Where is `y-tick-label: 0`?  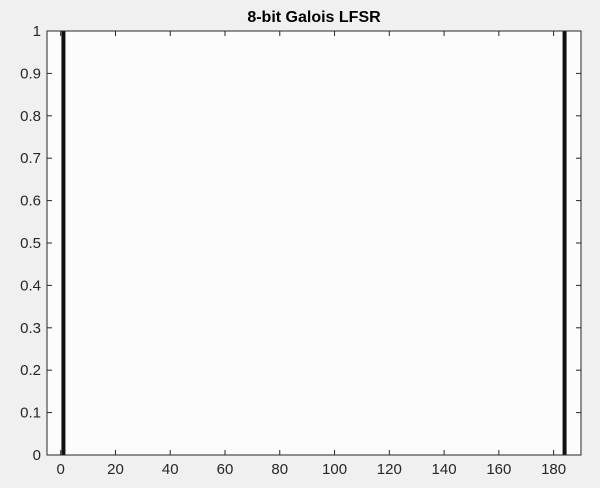 y-tick-label: 0 is located at coordinates (37, 455).